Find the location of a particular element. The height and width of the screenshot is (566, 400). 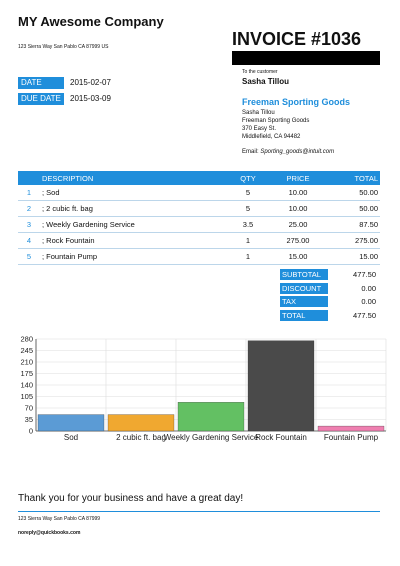

y-tick-label: 70 is located at coordinates (29, 408).